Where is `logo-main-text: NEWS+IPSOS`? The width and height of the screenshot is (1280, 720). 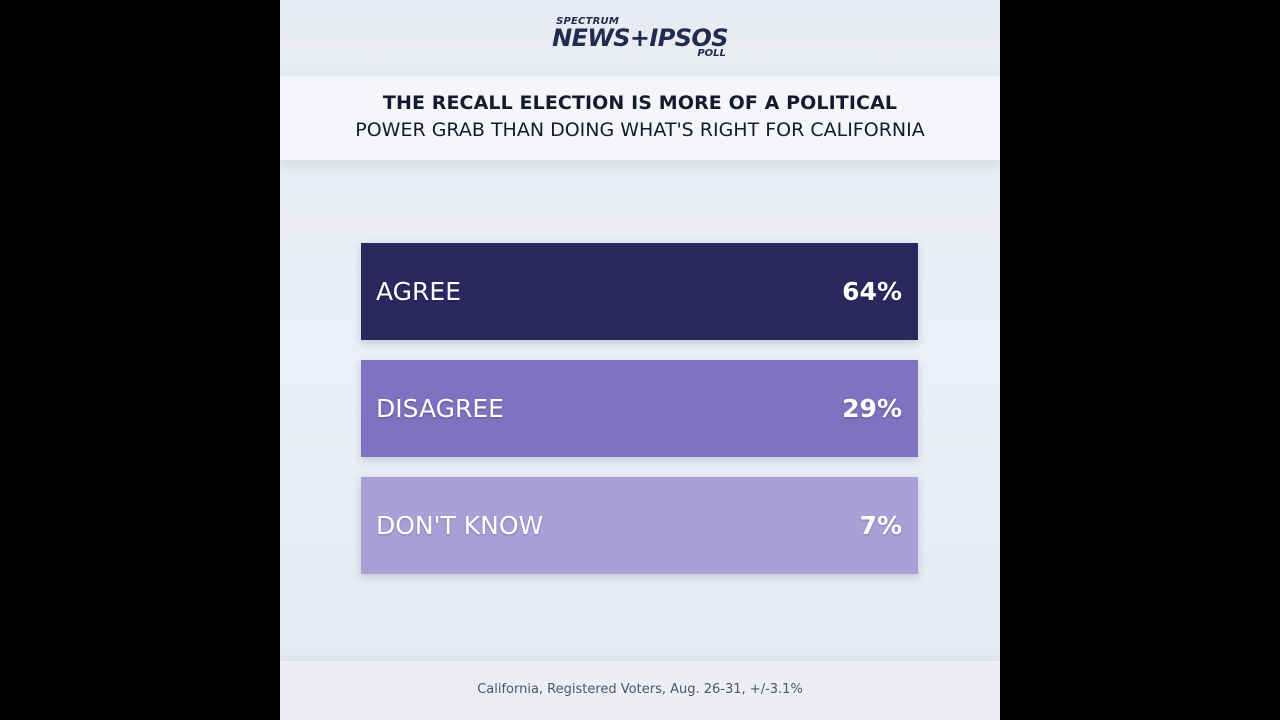 logo-main-text: NEWS+IPSOS is located at coordinates (640, 38).